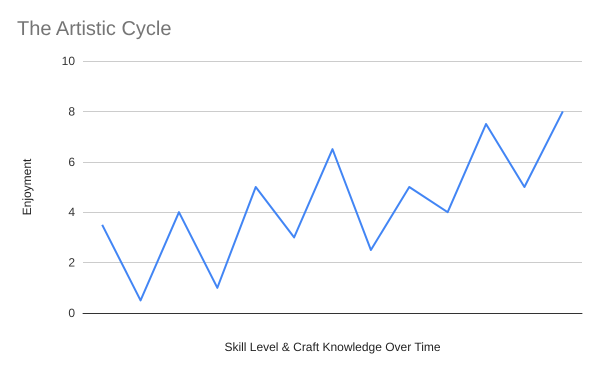 This screenshot has height=371, width=600. I want to click on y-tick-label: 4, so click(72, 212).